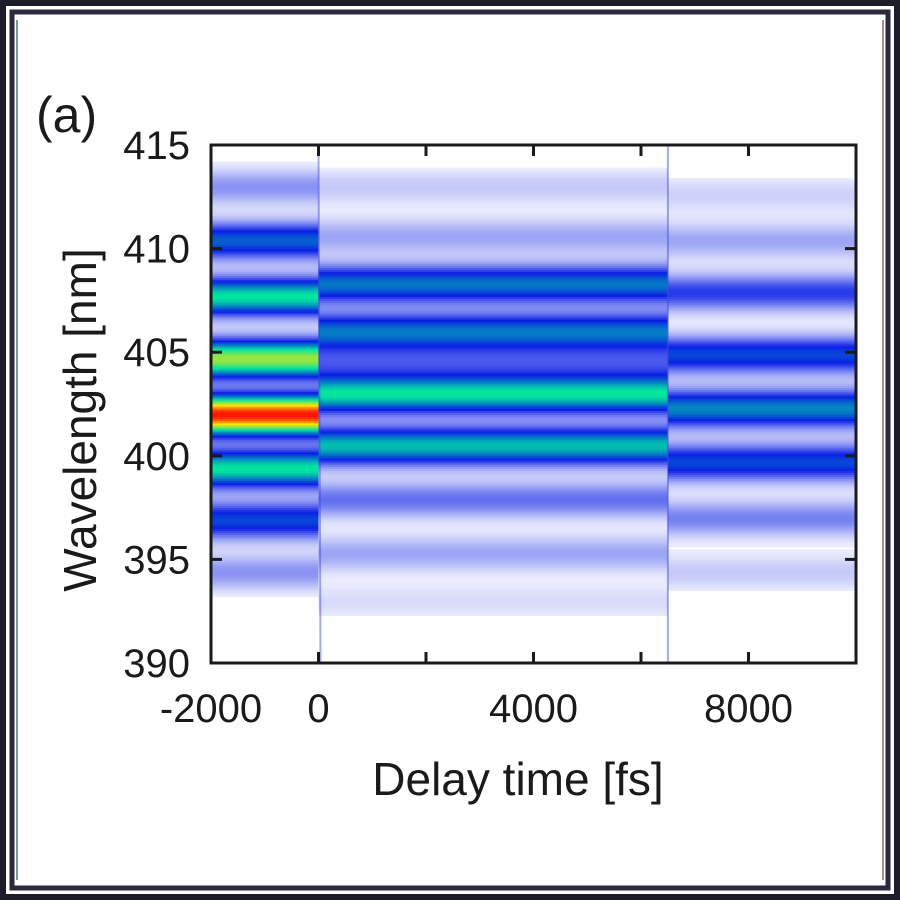 The width and height of the screenshot is (900, 900). Describe the element at coordinates (156, 353) in the screenshot. I see `y-tick-label-405: 405` at that location.